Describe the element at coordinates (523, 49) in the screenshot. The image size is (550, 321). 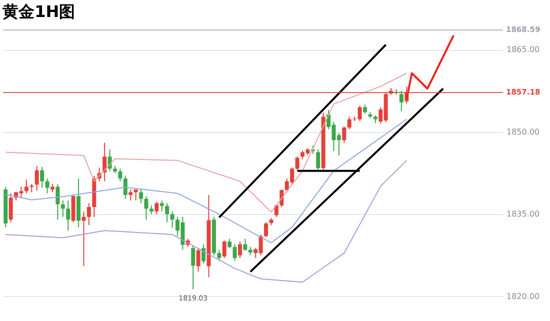
I see `y-tick-label: 1865.00` at that location.